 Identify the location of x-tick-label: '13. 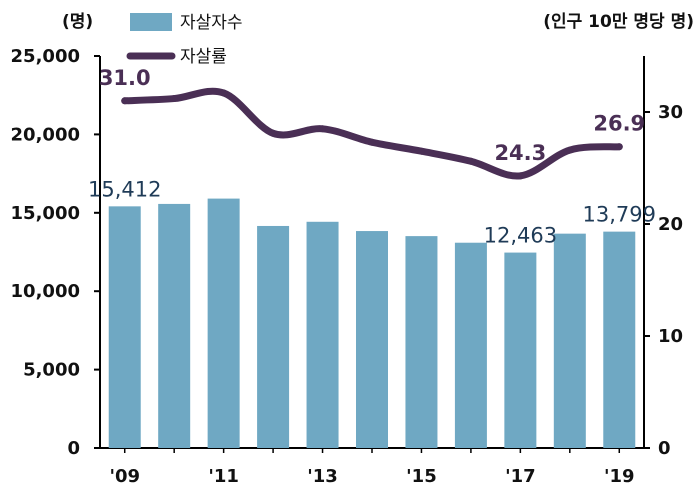
(322, 476).